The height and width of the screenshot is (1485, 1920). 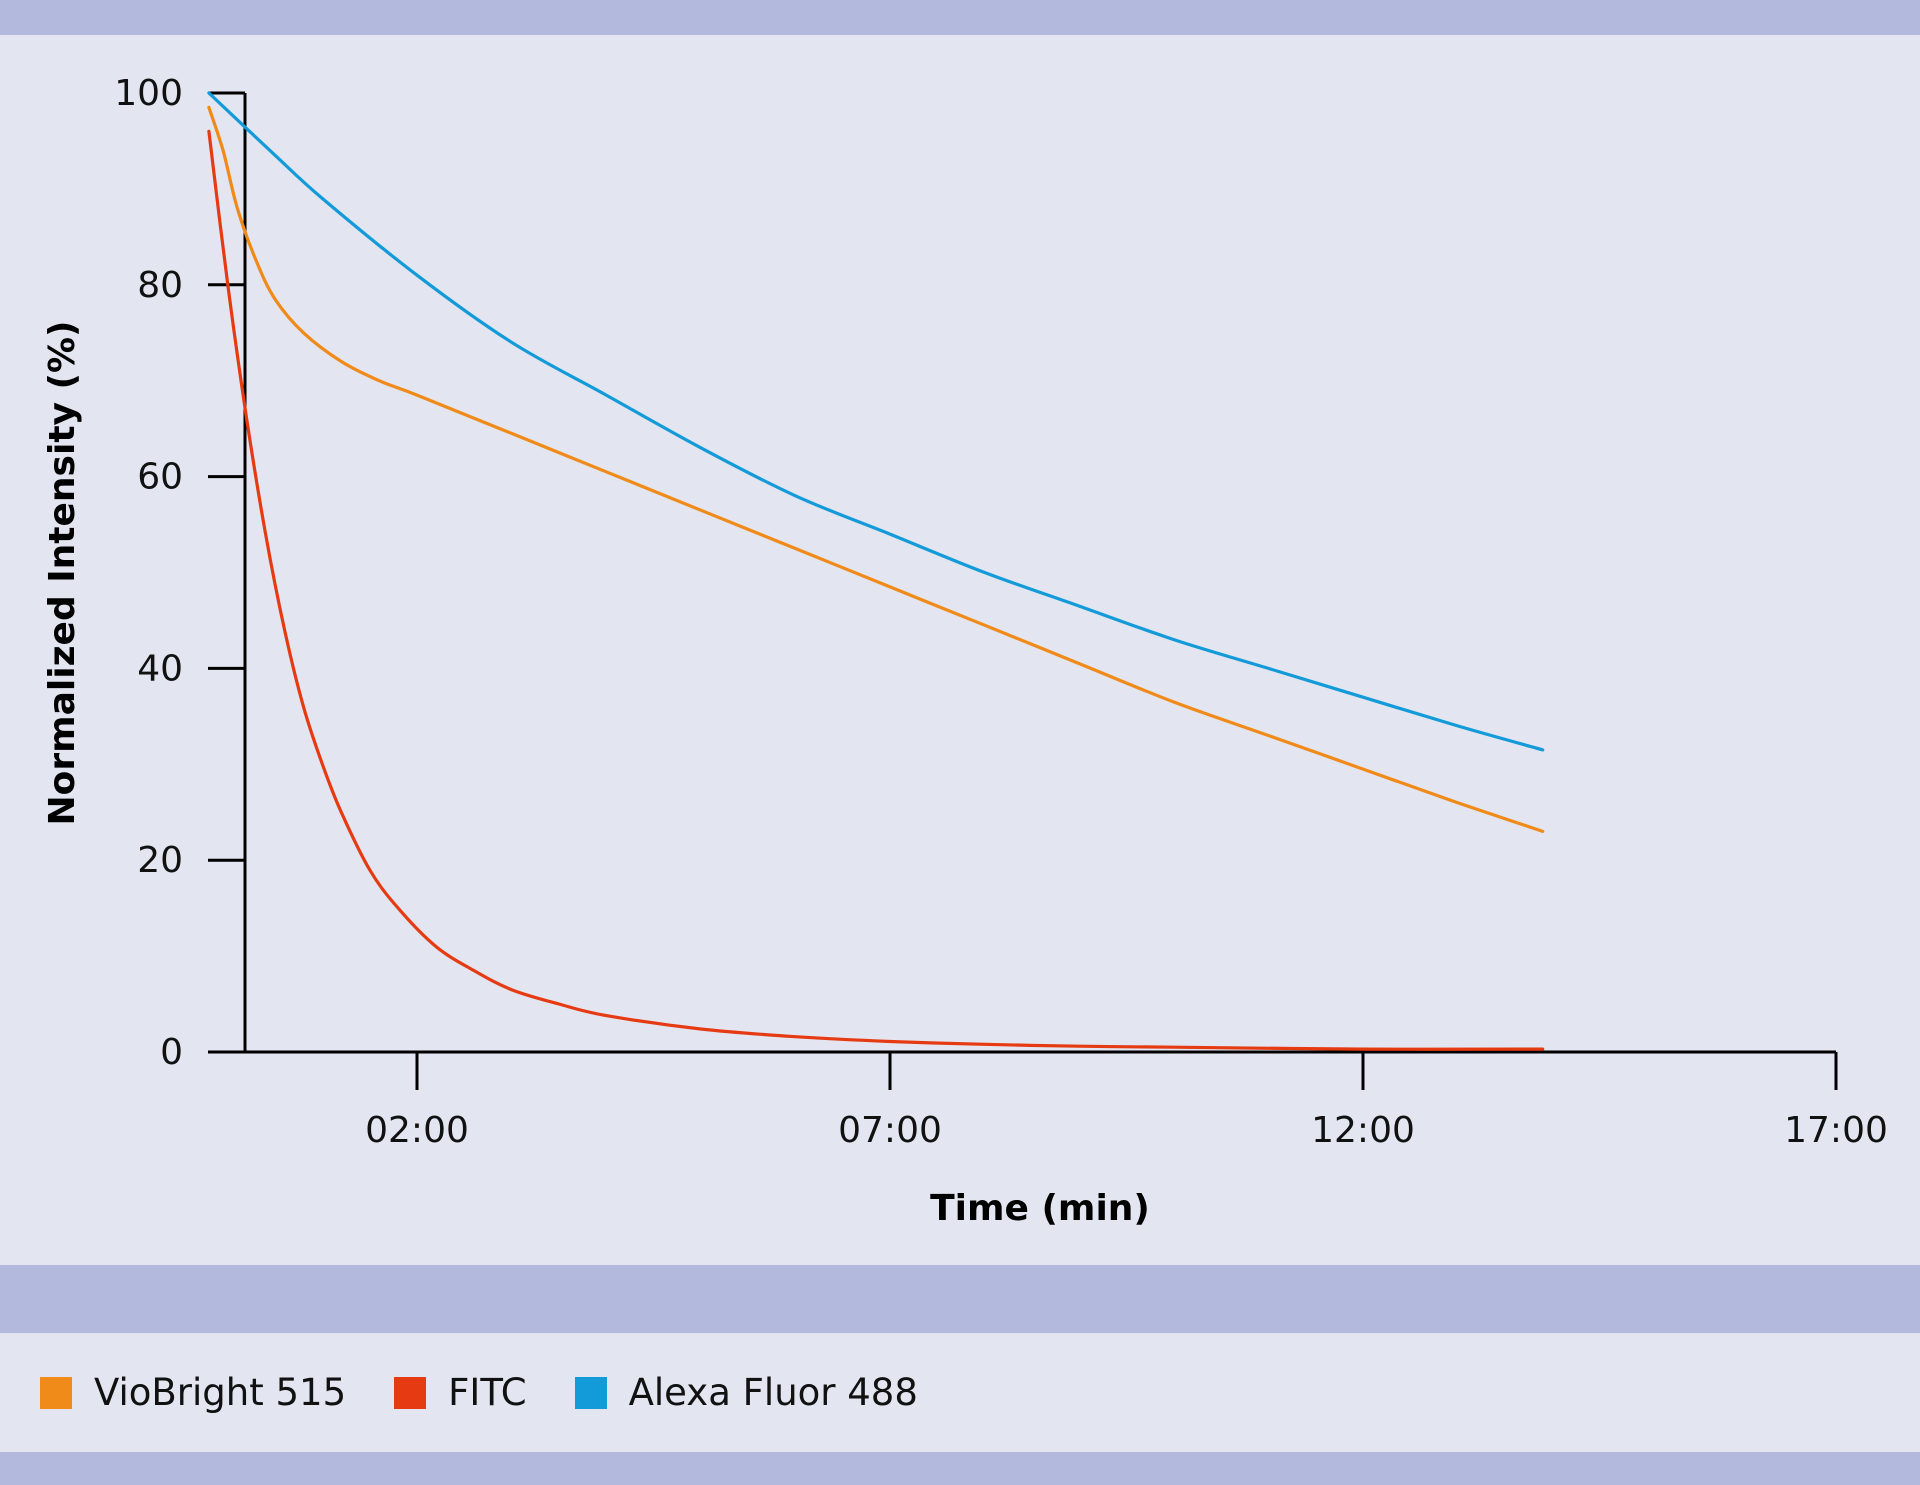 I want to click on legend-item-fitc: FITC, so click(x=460, y=1392).